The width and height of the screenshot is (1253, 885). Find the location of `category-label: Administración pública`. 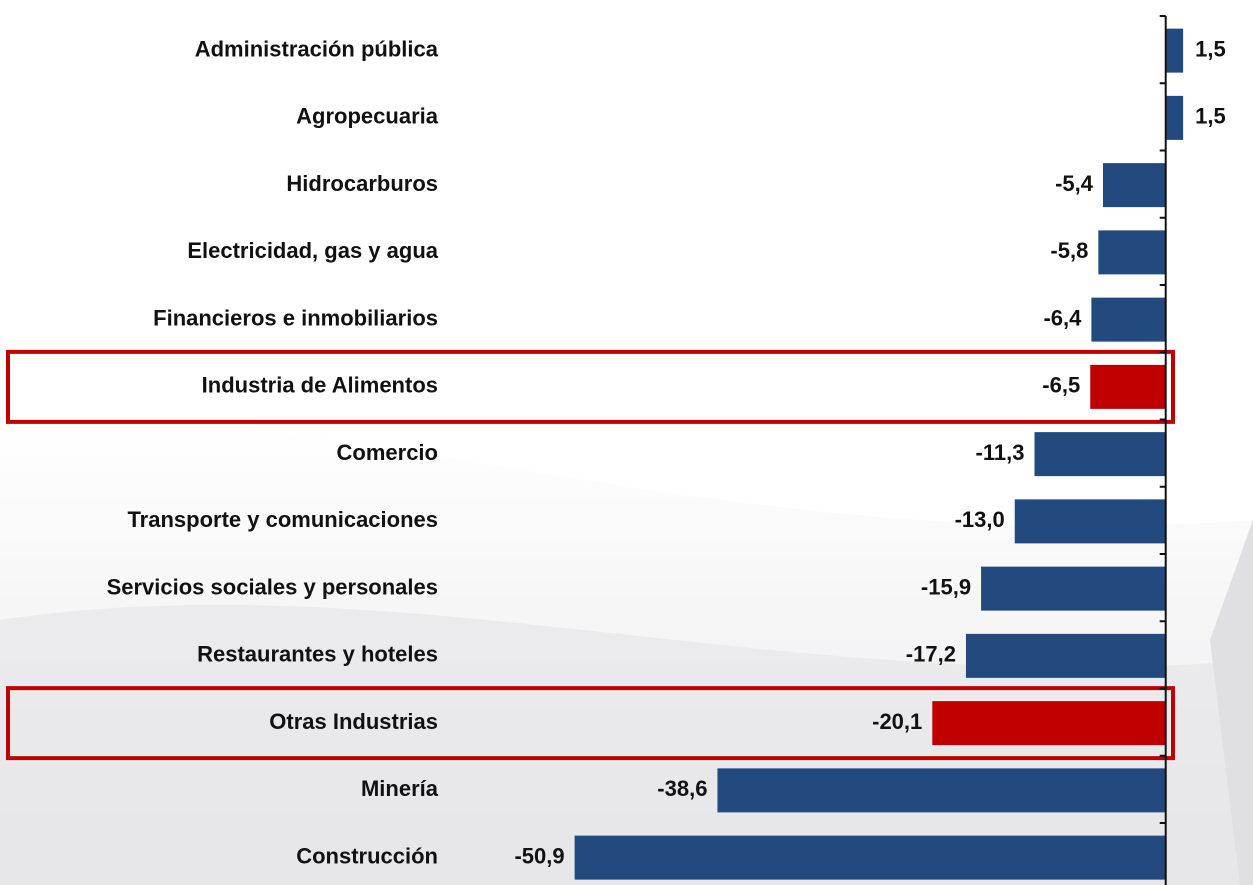

category-label: Administración pública is located at coordinates (317, 48).